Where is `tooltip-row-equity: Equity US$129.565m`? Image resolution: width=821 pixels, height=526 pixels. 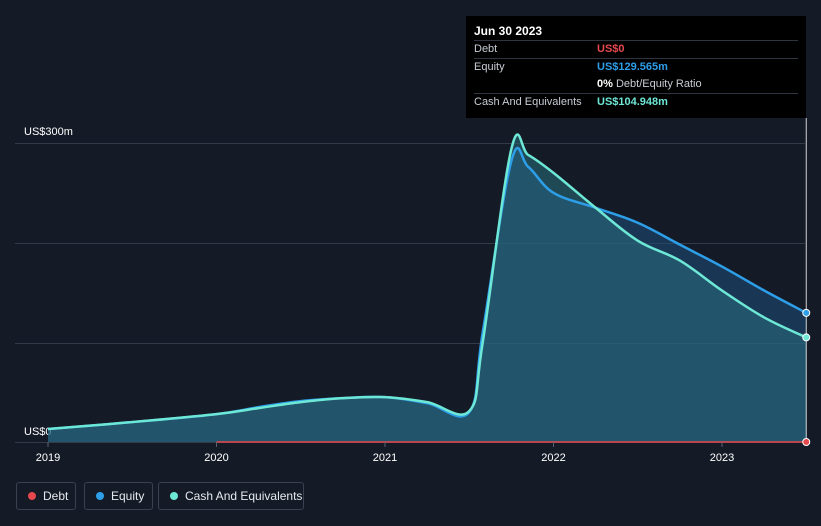
tooltip-row-equity: Equity US$129.565m is located at coordinates (636, 67).